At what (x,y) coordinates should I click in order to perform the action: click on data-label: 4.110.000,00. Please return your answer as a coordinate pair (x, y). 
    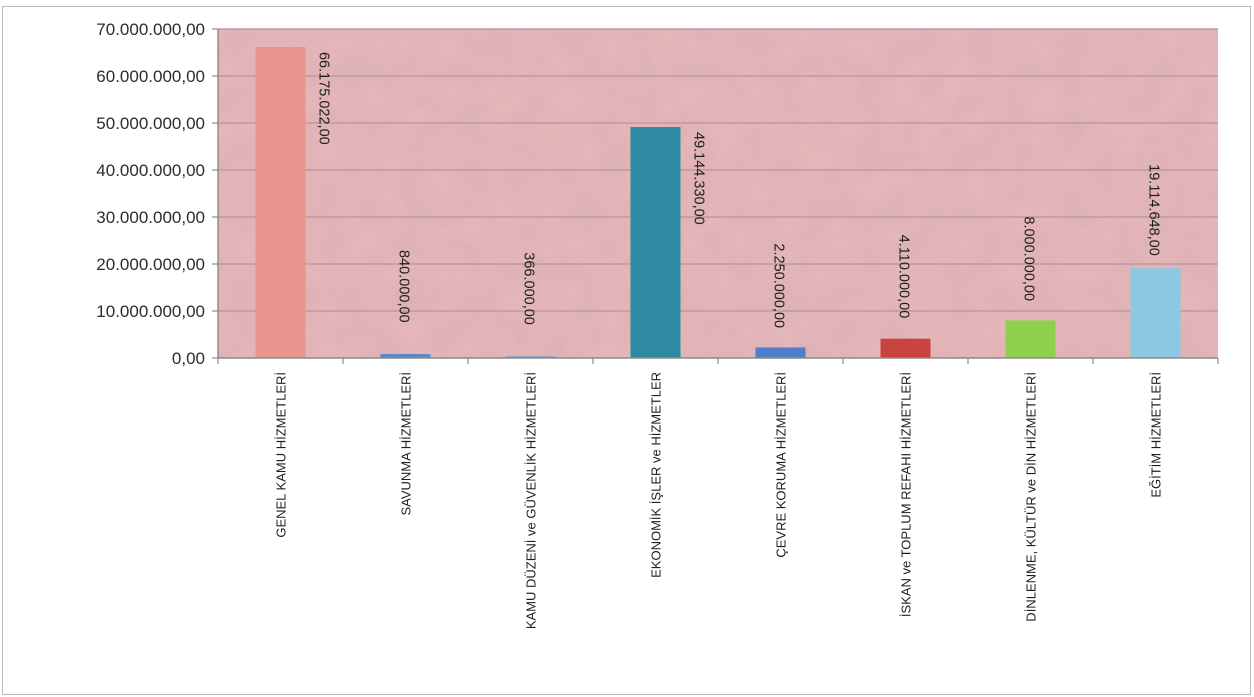
    Looking at the image, I should click on (904, 277).